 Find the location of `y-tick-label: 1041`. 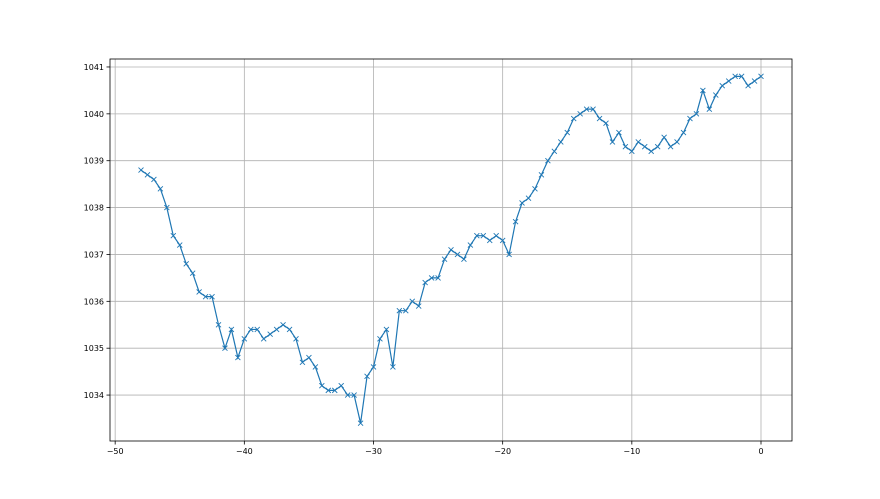

y-tick-label: 1041 is located at coordinates (94, 67).